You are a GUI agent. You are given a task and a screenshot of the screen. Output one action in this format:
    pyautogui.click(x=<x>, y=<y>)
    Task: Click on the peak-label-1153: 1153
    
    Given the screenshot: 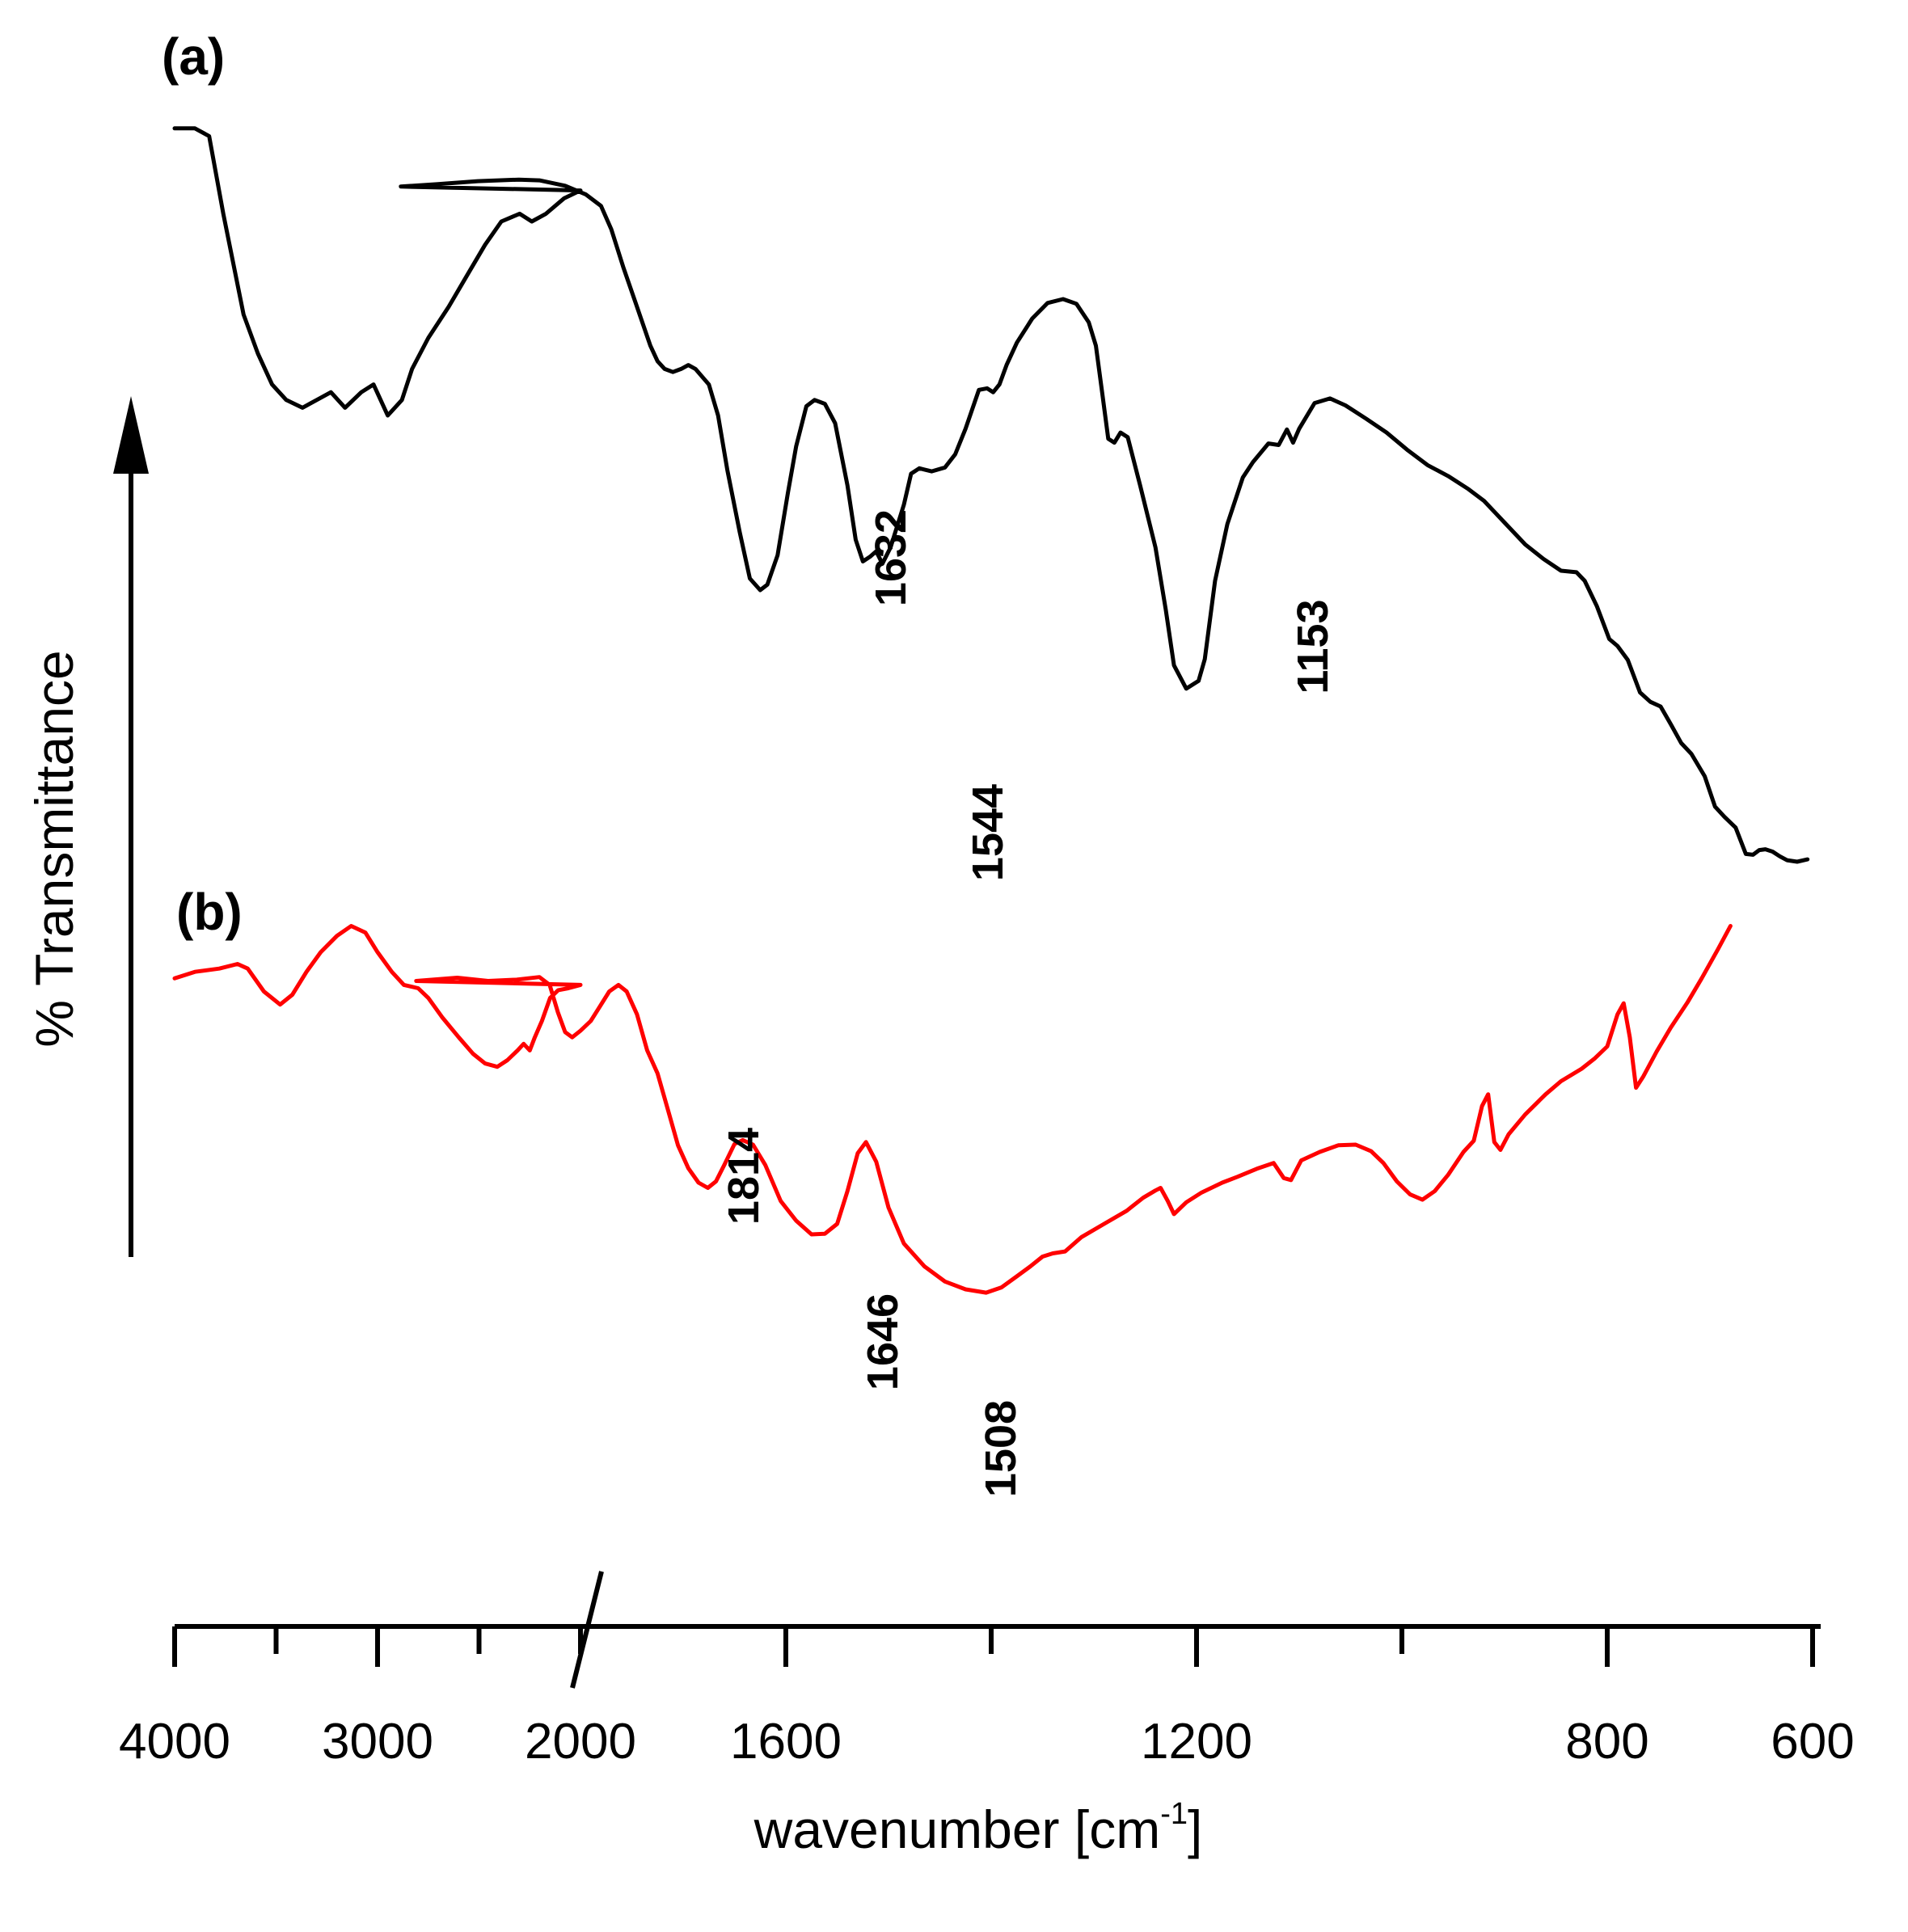 What is the action you would take?
    pyautogui.click(x=1313, y=646)
    